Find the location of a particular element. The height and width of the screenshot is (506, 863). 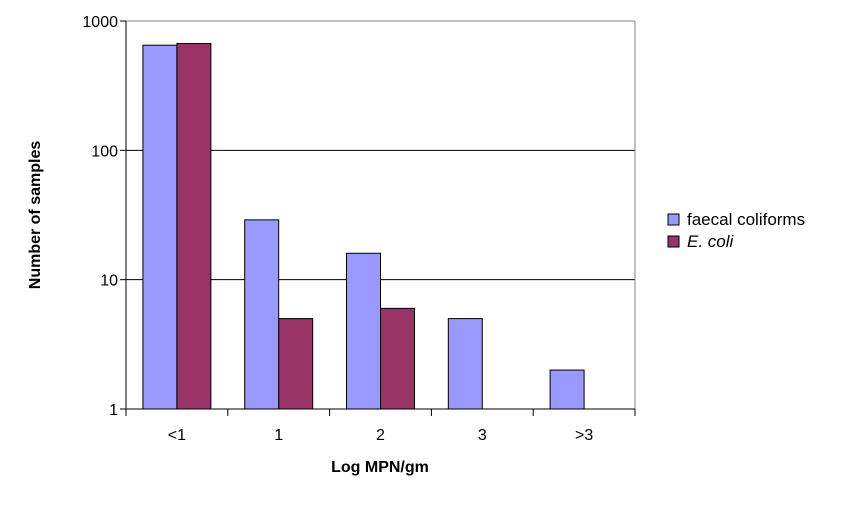

x-tick-label: >3 is located at coordinates (584, 435).